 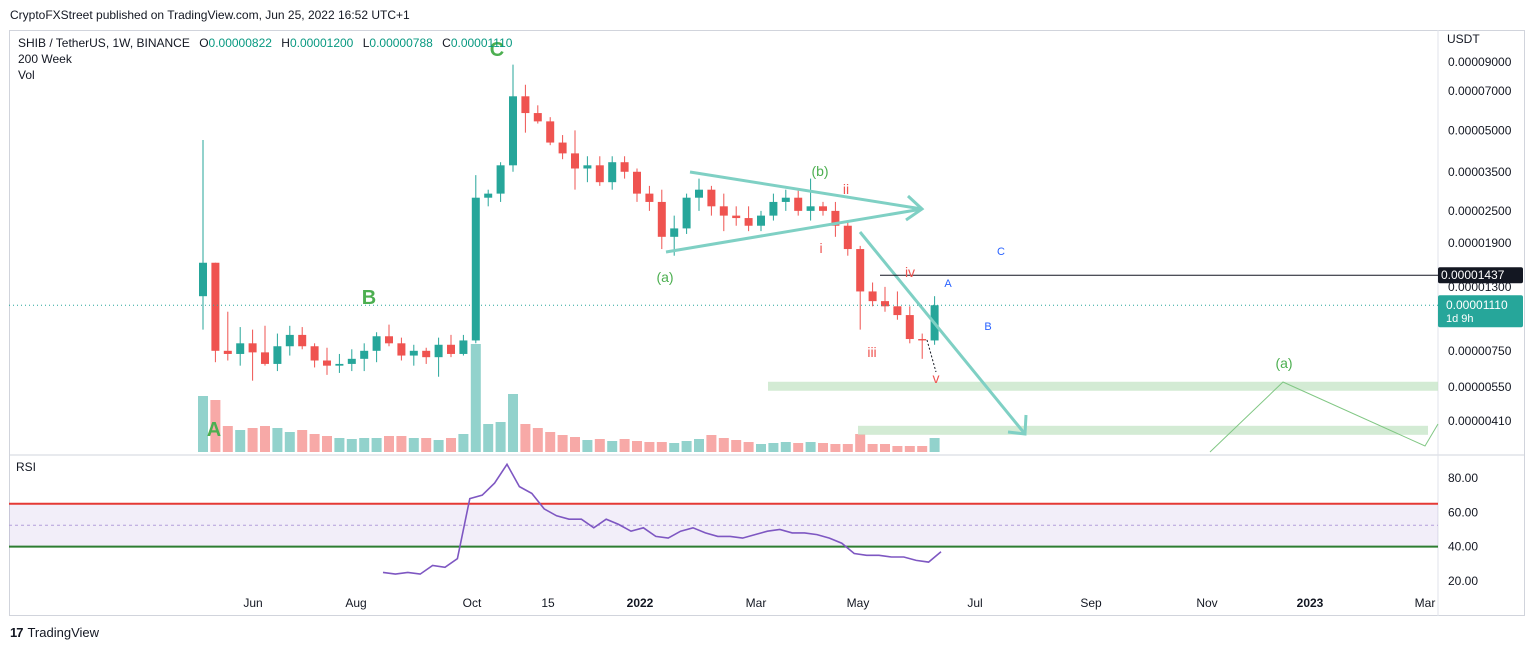 I want to click on price-tick-label: 0.00000410, so click(x=1480, y=421).